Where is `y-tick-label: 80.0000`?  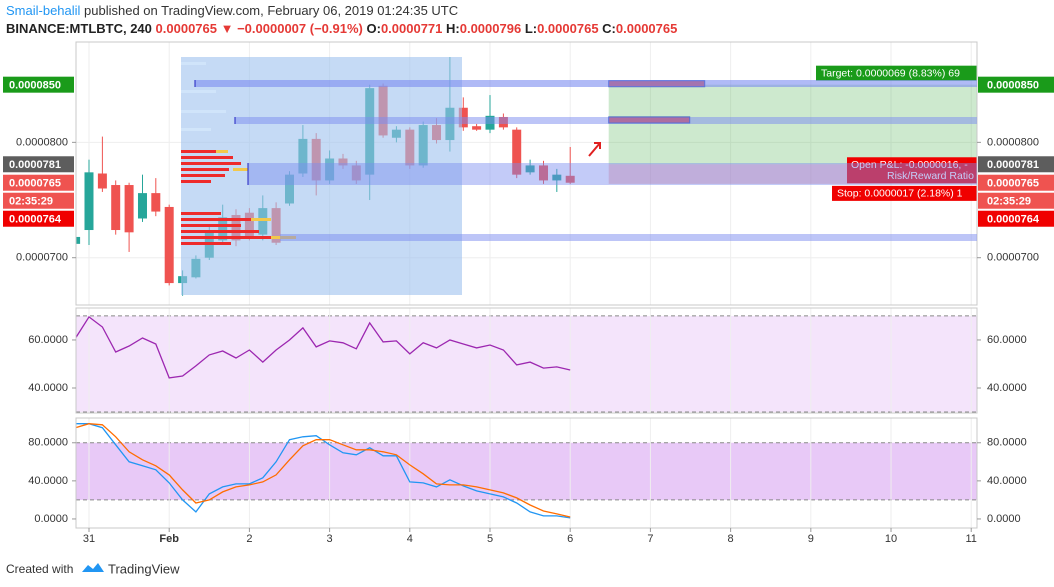
y-tick-label: 80.0000 is located at coordinates (48, 443).